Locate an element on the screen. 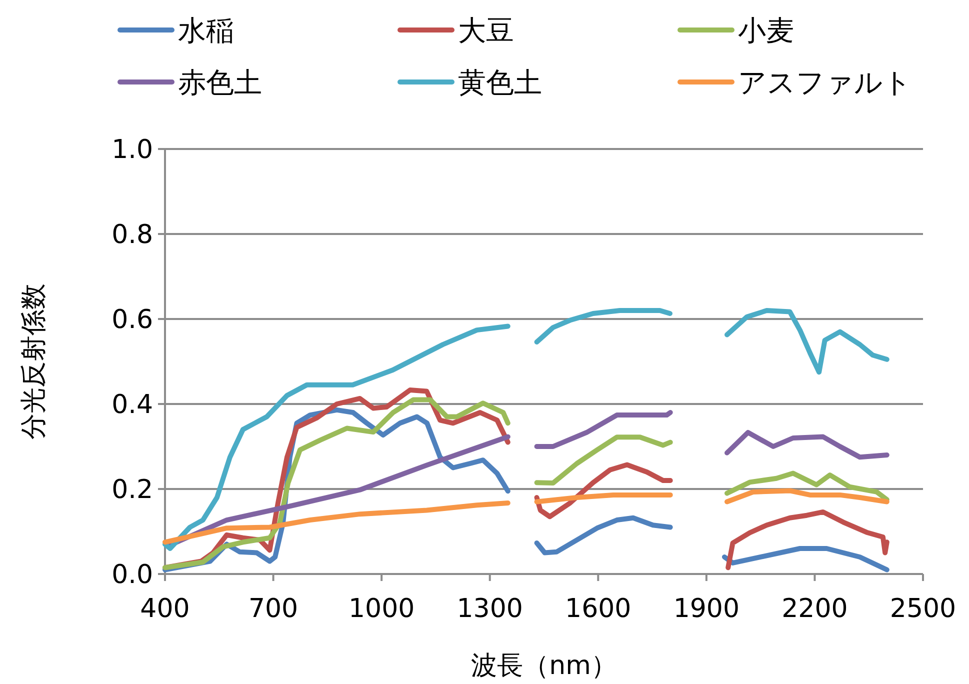  x-tick-label: 2200 is located at coordinates (815, 609).